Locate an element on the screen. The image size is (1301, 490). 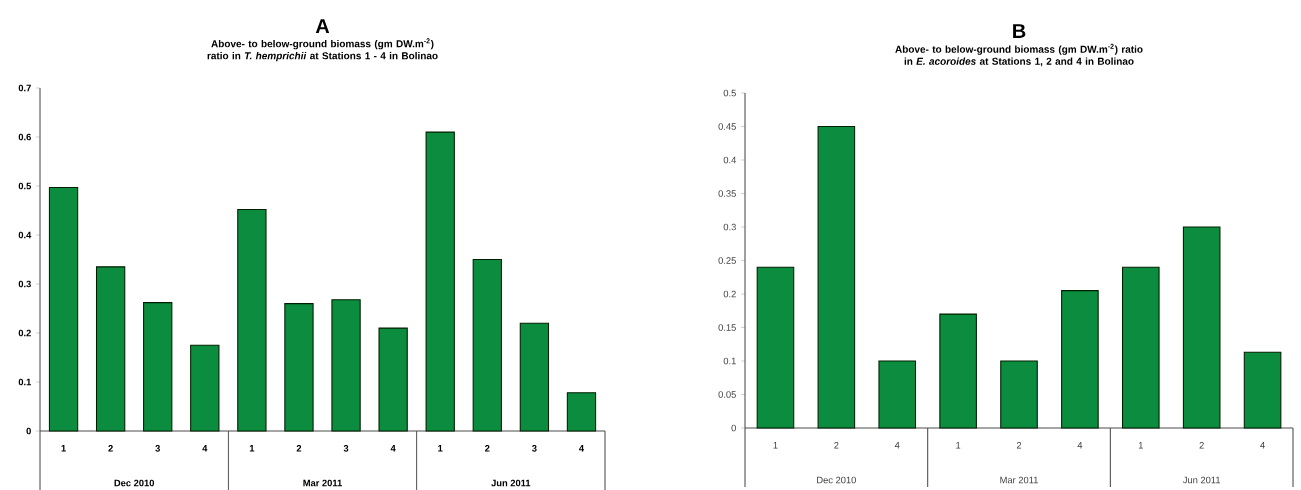
y-tick-label: 0.05 is located at coordinates (727, 394).